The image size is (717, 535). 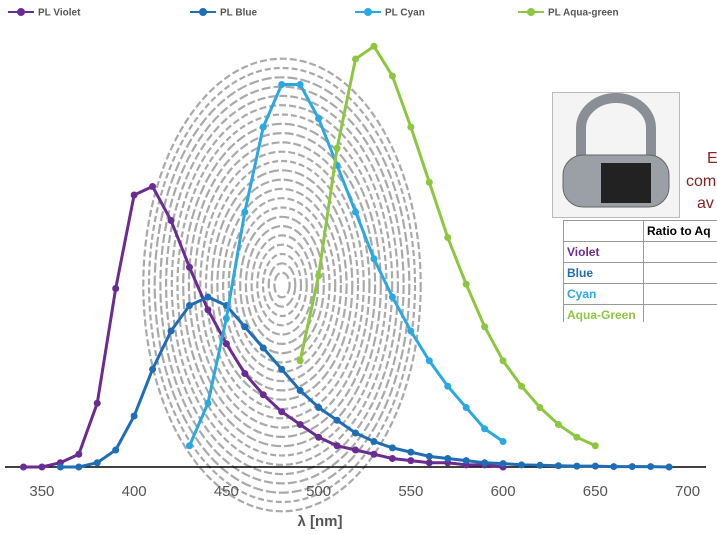 I want to click on legend-item: PL Blue, so click(x=223, y=13).